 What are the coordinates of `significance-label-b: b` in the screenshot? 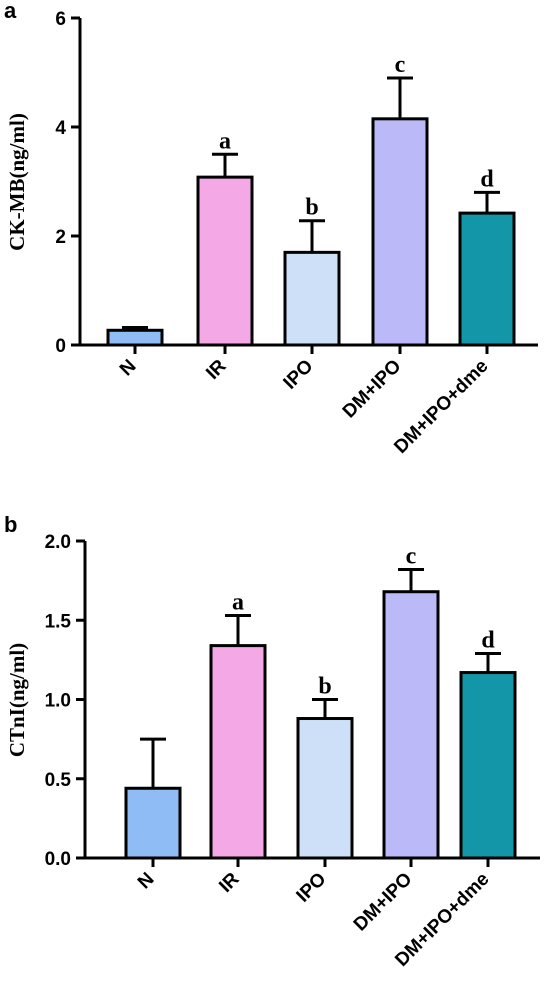 It's located at (324, 687).